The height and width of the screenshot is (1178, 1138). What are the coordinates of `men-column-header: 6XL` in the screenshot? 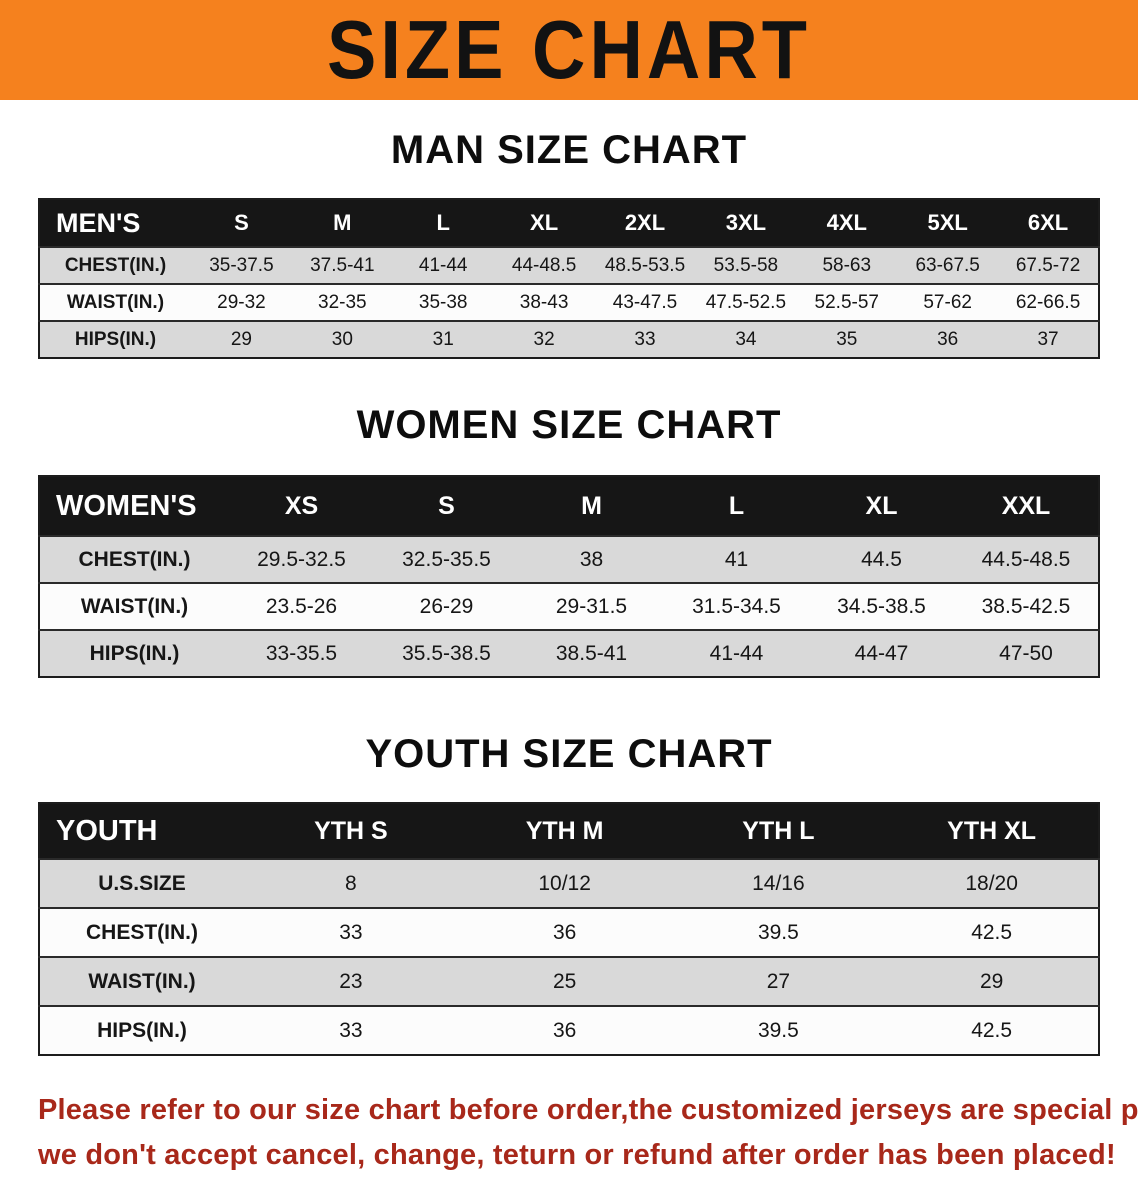 It's located at (1048, 223).